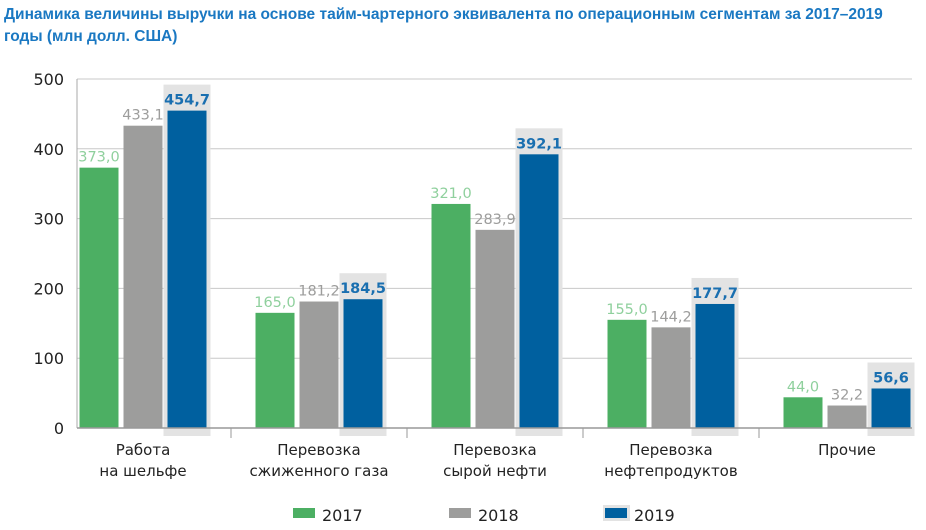 The width and height of the screenshot is (926, 530). What do you see at coordinates (451, 194) in the screenshot?
I see `data-label: 321,0` at bounding box center [451, 194].